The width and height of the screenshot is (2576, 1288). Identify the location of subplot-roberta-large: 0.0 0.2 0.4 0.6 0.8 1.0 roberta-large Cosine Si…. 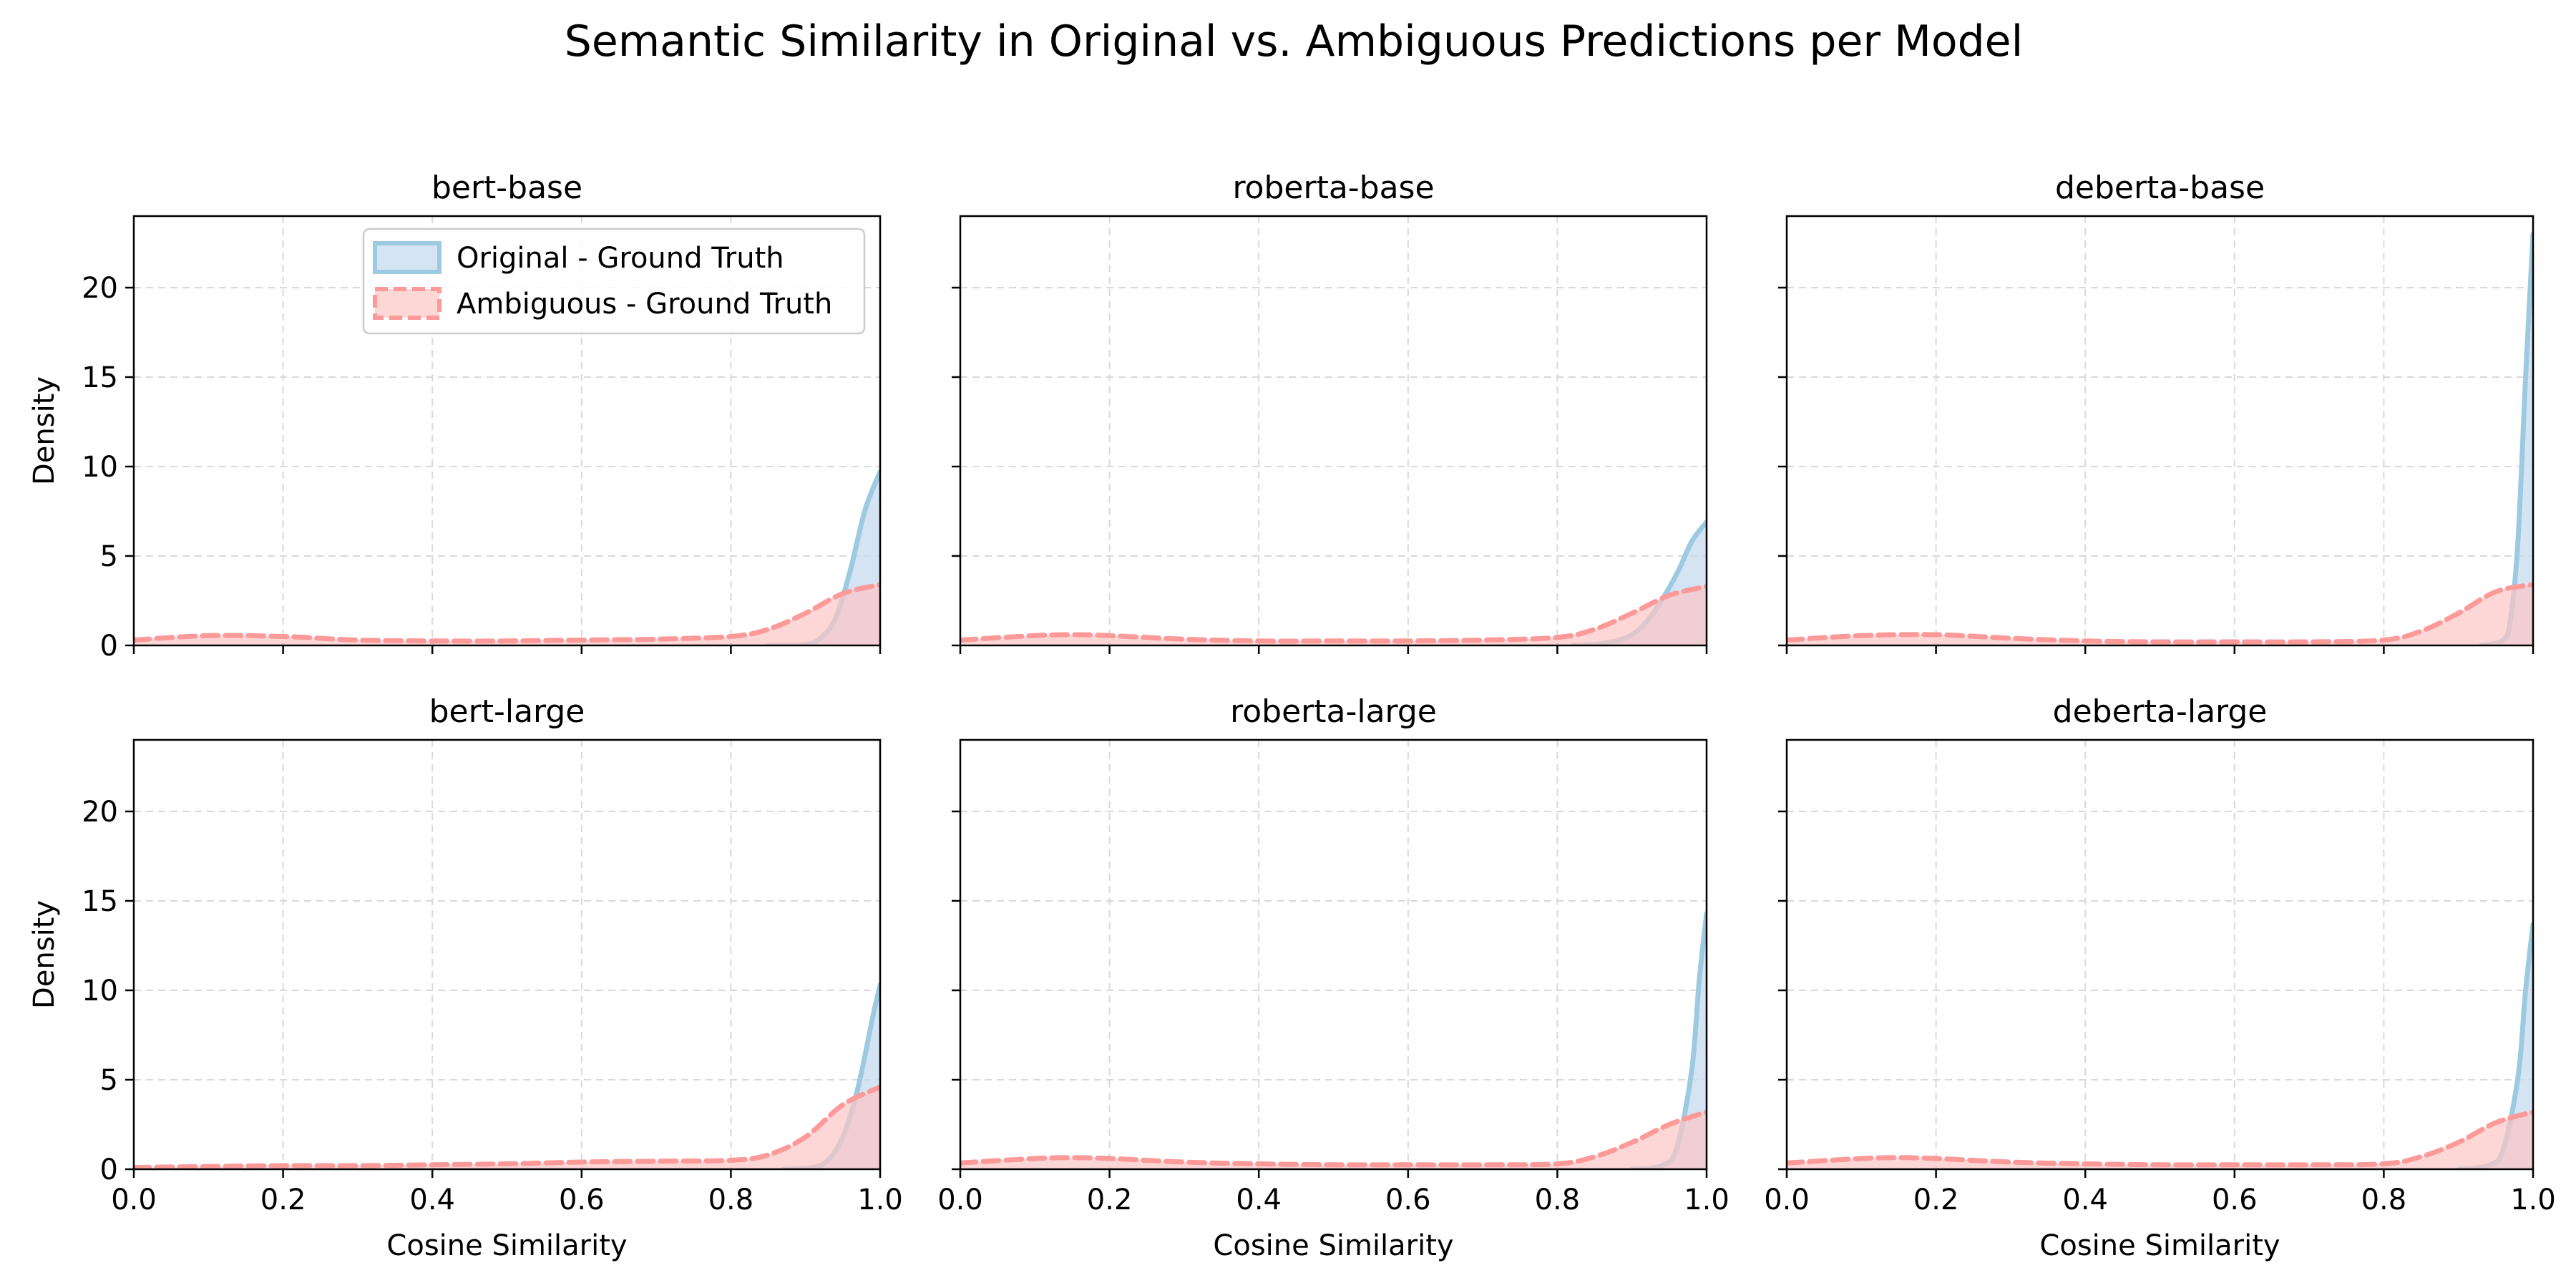
(1333, 977).